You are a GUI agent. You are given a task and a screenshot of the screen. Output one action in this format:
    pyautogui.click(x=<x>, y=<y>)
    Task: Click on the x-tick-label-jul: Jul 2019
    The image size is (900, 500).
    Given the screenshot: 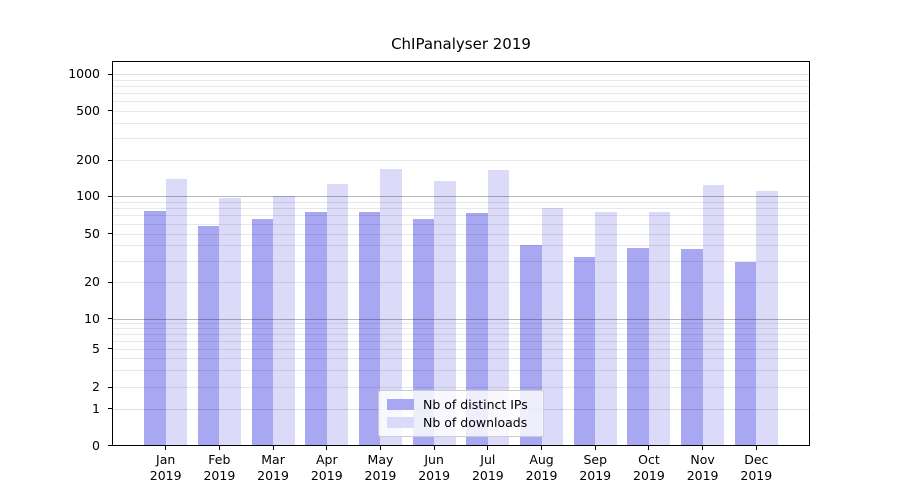 What is the action you would take?
    pyautogui.click(x=487, y=467)
    